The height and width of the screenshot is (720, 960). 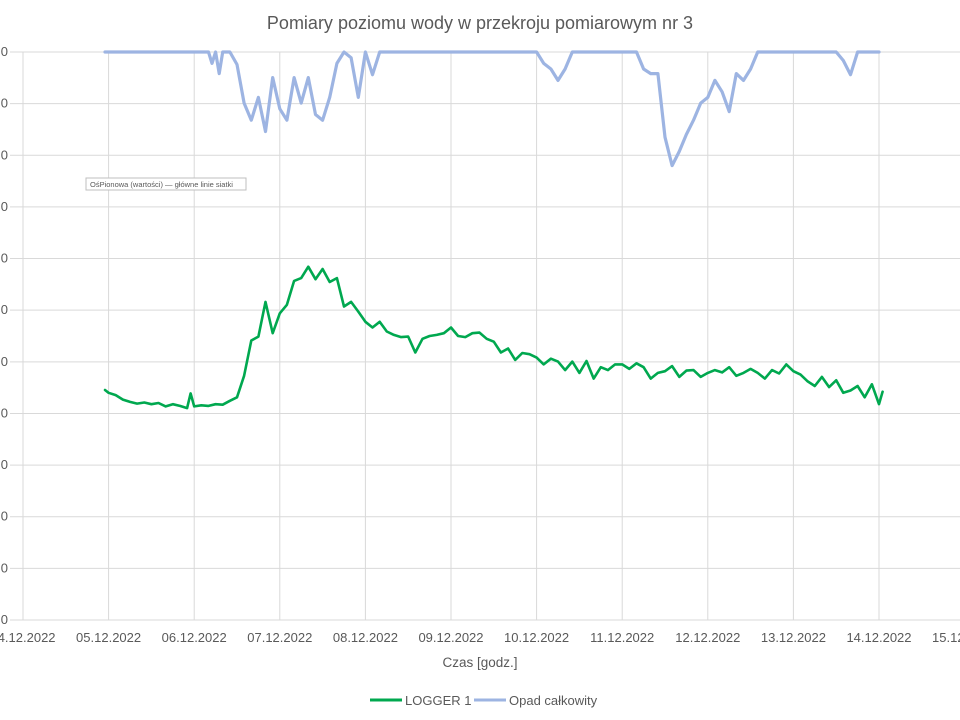 What do you see at coordinates (28, 637) in the screenshot?
I see `x-tick-label: 04.12.2022` at bounding box center [28, 637].